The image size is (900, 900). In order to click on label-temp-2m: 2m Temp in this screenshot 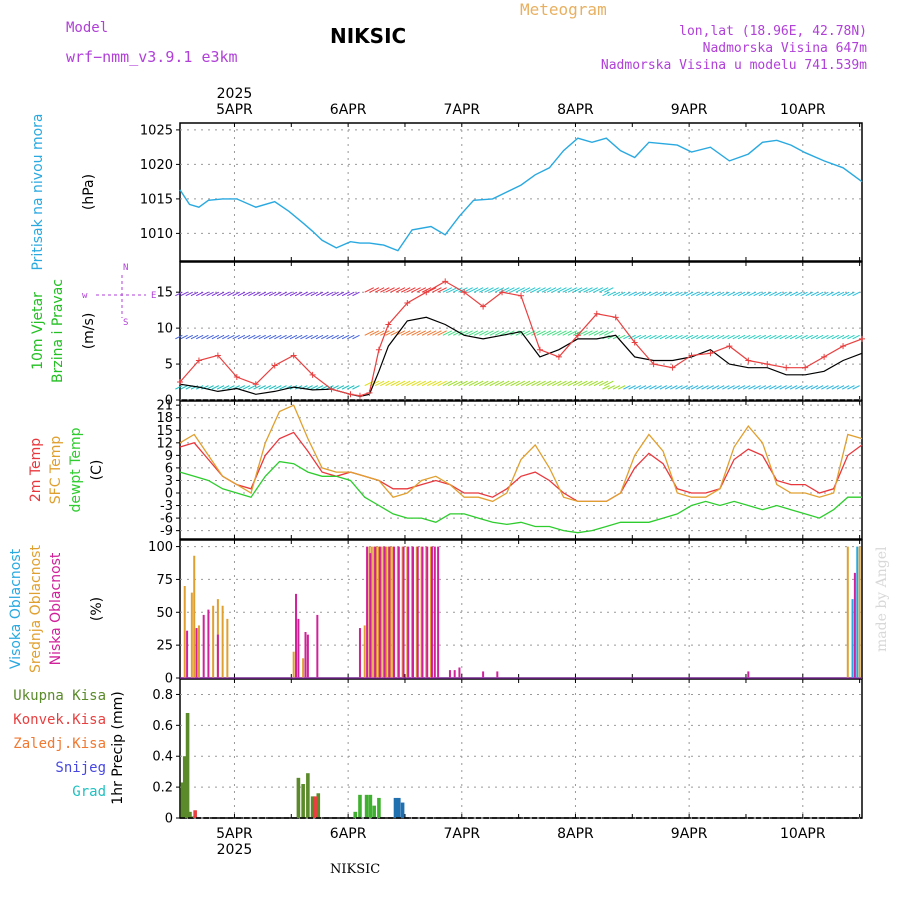, I will do `click(36, 470)`.